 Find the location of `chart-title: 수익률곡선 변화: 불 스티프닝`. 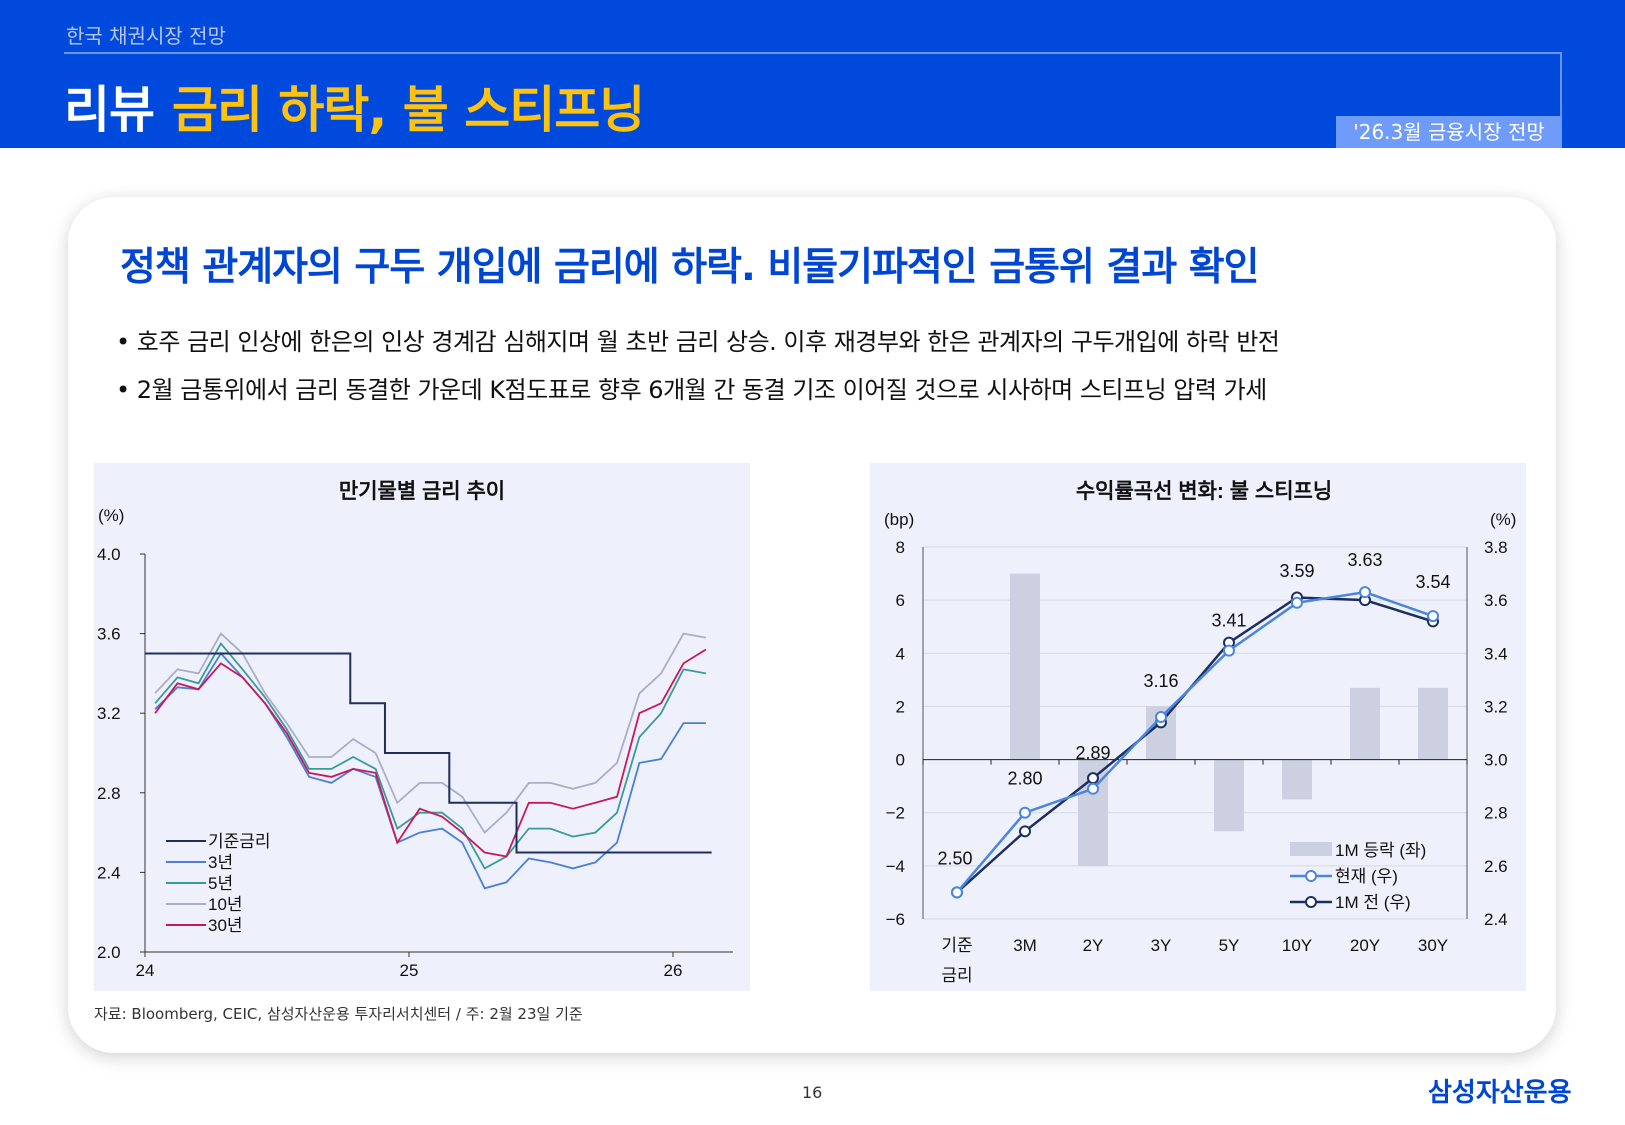

chart-title: 수익률곡선 변화: 불 스티프닝 is located at coordinates (1204, 491).